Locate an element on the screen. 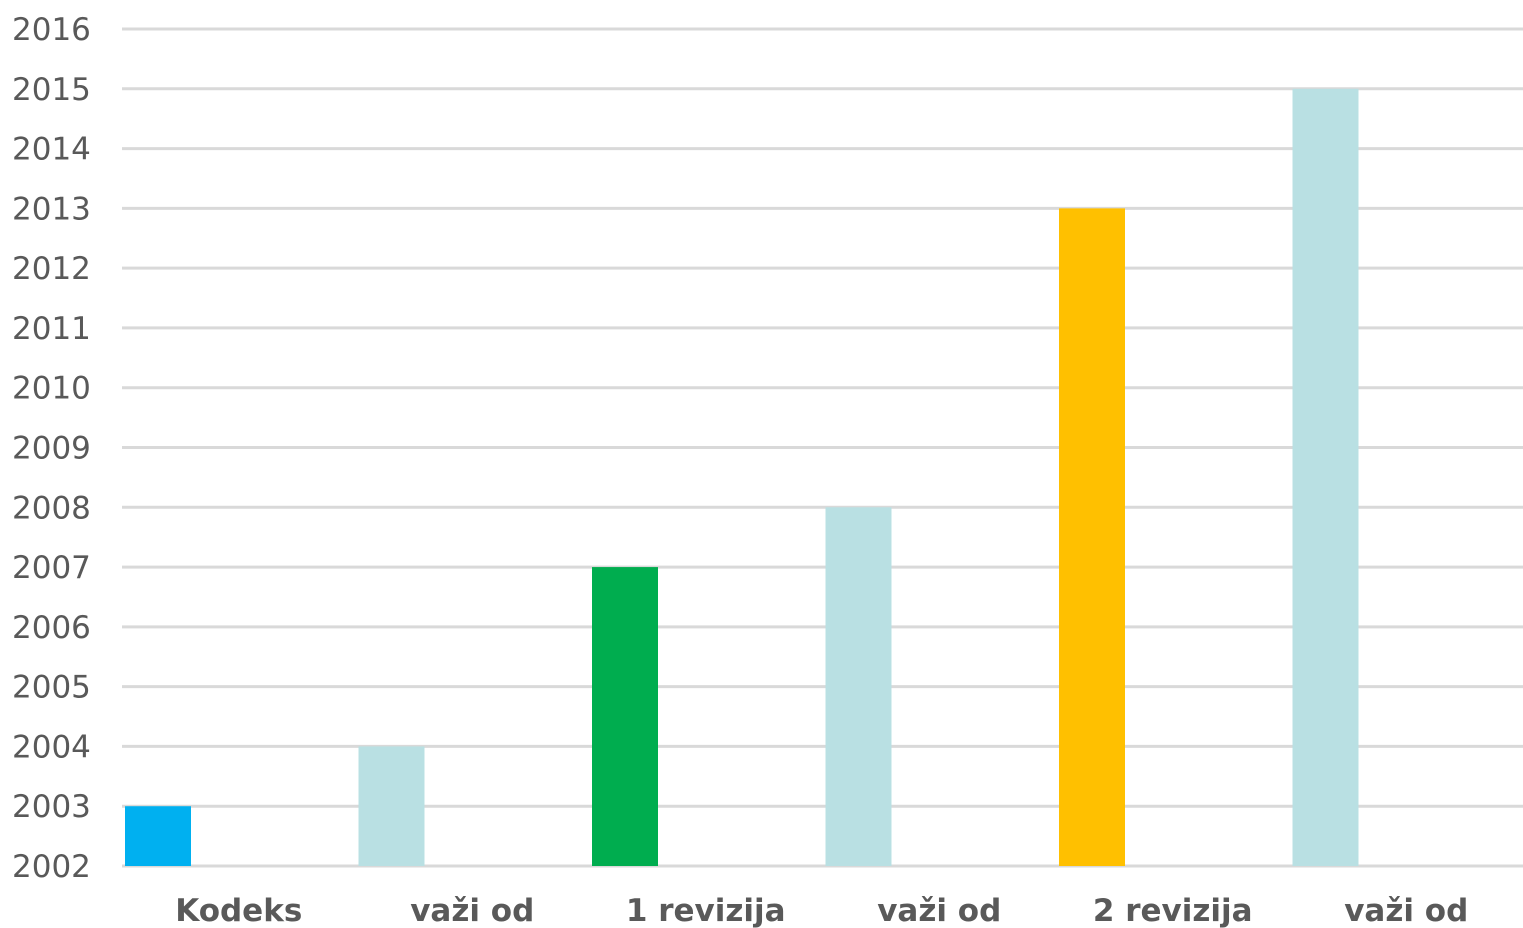 This screenshot has width=1523, height=928. x-category-label: Kodeks is located at coordinates (238, 910).